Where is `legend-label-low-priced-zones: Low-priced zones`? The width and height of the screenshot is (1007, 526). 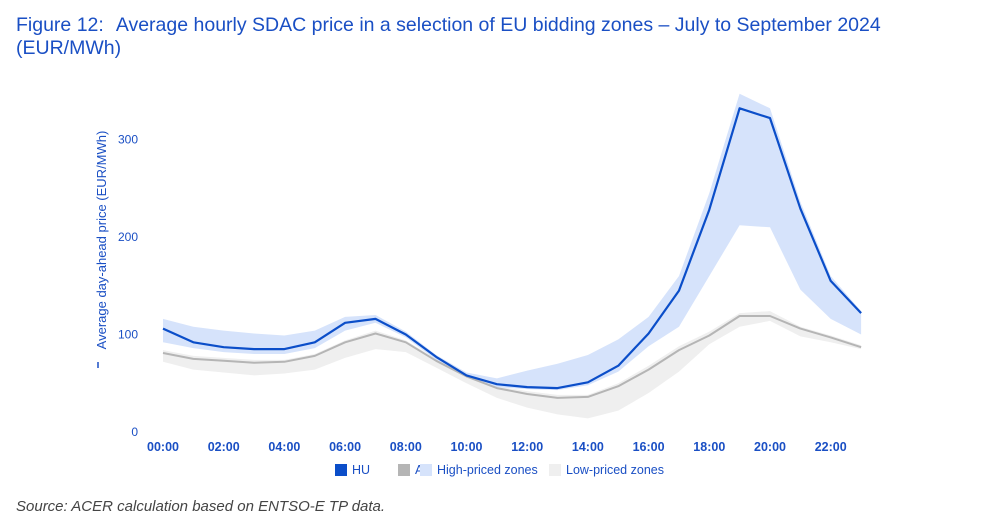 legend-label-low-priced-zones: Low-priced zones is located at coordinates (615, 470).